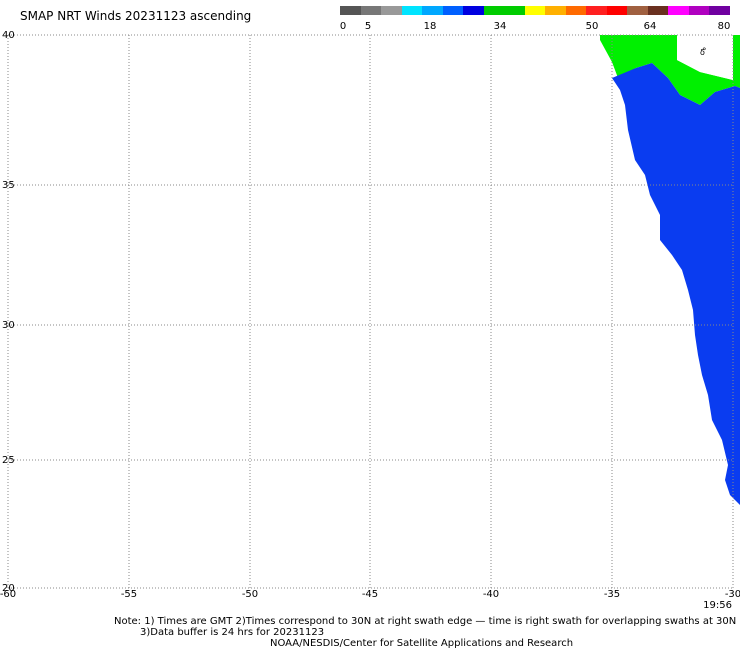 This screenshot has width=740, height=650. What do you see at coordinates (232, 632) in the screenshot?
I see `note-line-2: 3)Data buffer is 24 hrs for 20231123` at bounding box center [232, 632].